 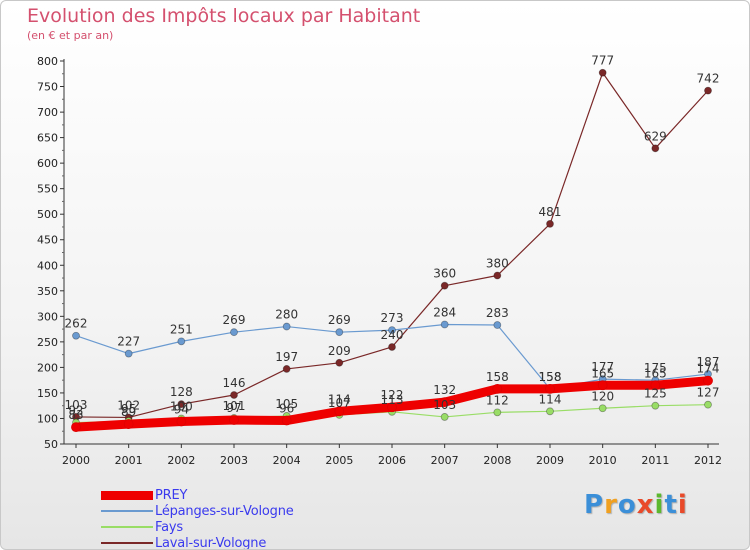 I want to click on data-label-3: 481, so click(x=550, y=212).